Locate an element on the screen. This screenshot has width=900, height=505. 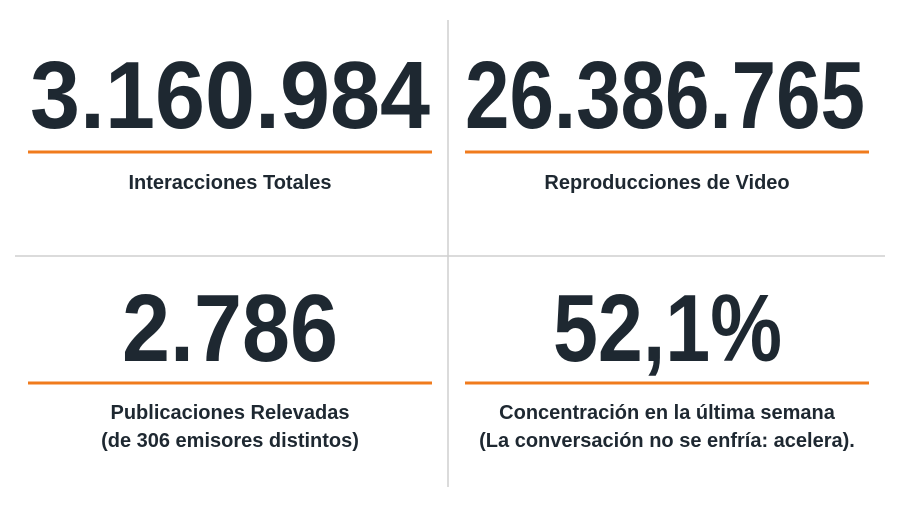
stat-label: (La conversación no se enfría: acelera). is located at coordinates (667, 441).